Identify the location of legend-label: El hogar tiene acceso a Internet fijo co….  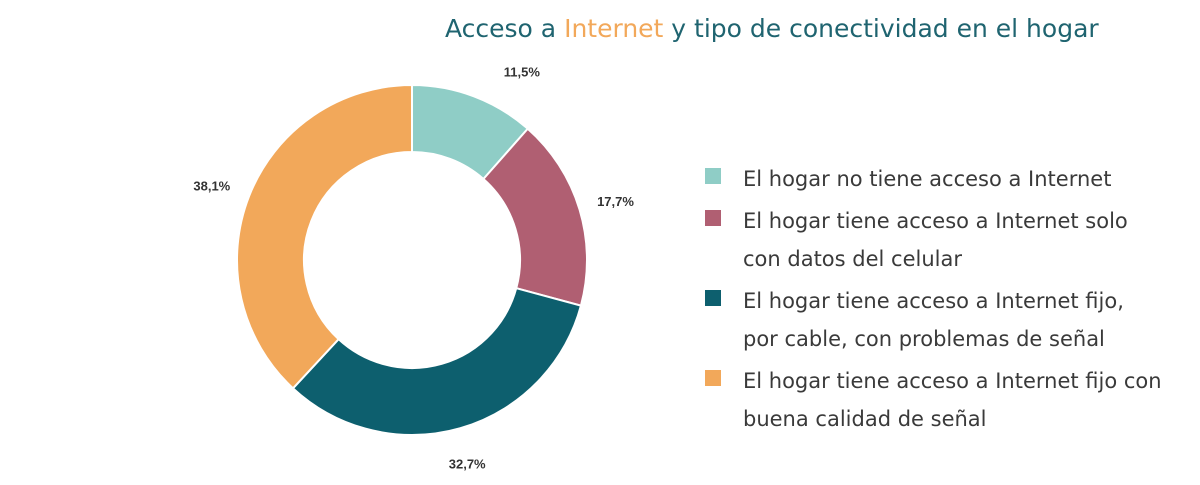
(952, 400).